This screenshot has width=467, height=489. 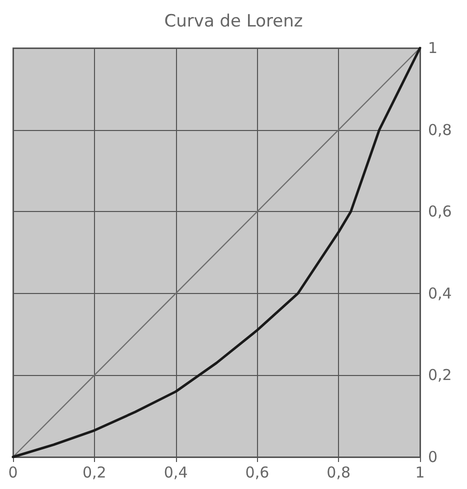 What do you see at coordinates (440, 211) in the screenshot?
I see `y-tick-label: 0,6` at bounding box center [440, 211].